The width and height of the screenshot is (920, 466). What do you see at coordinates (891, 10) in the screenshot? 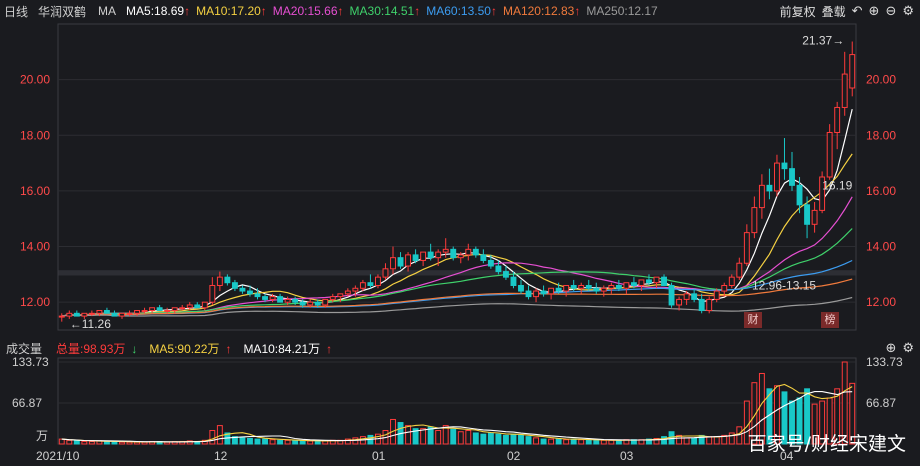
I see `zoom-out-icon: ⊖` at bounding box center [891, 10].